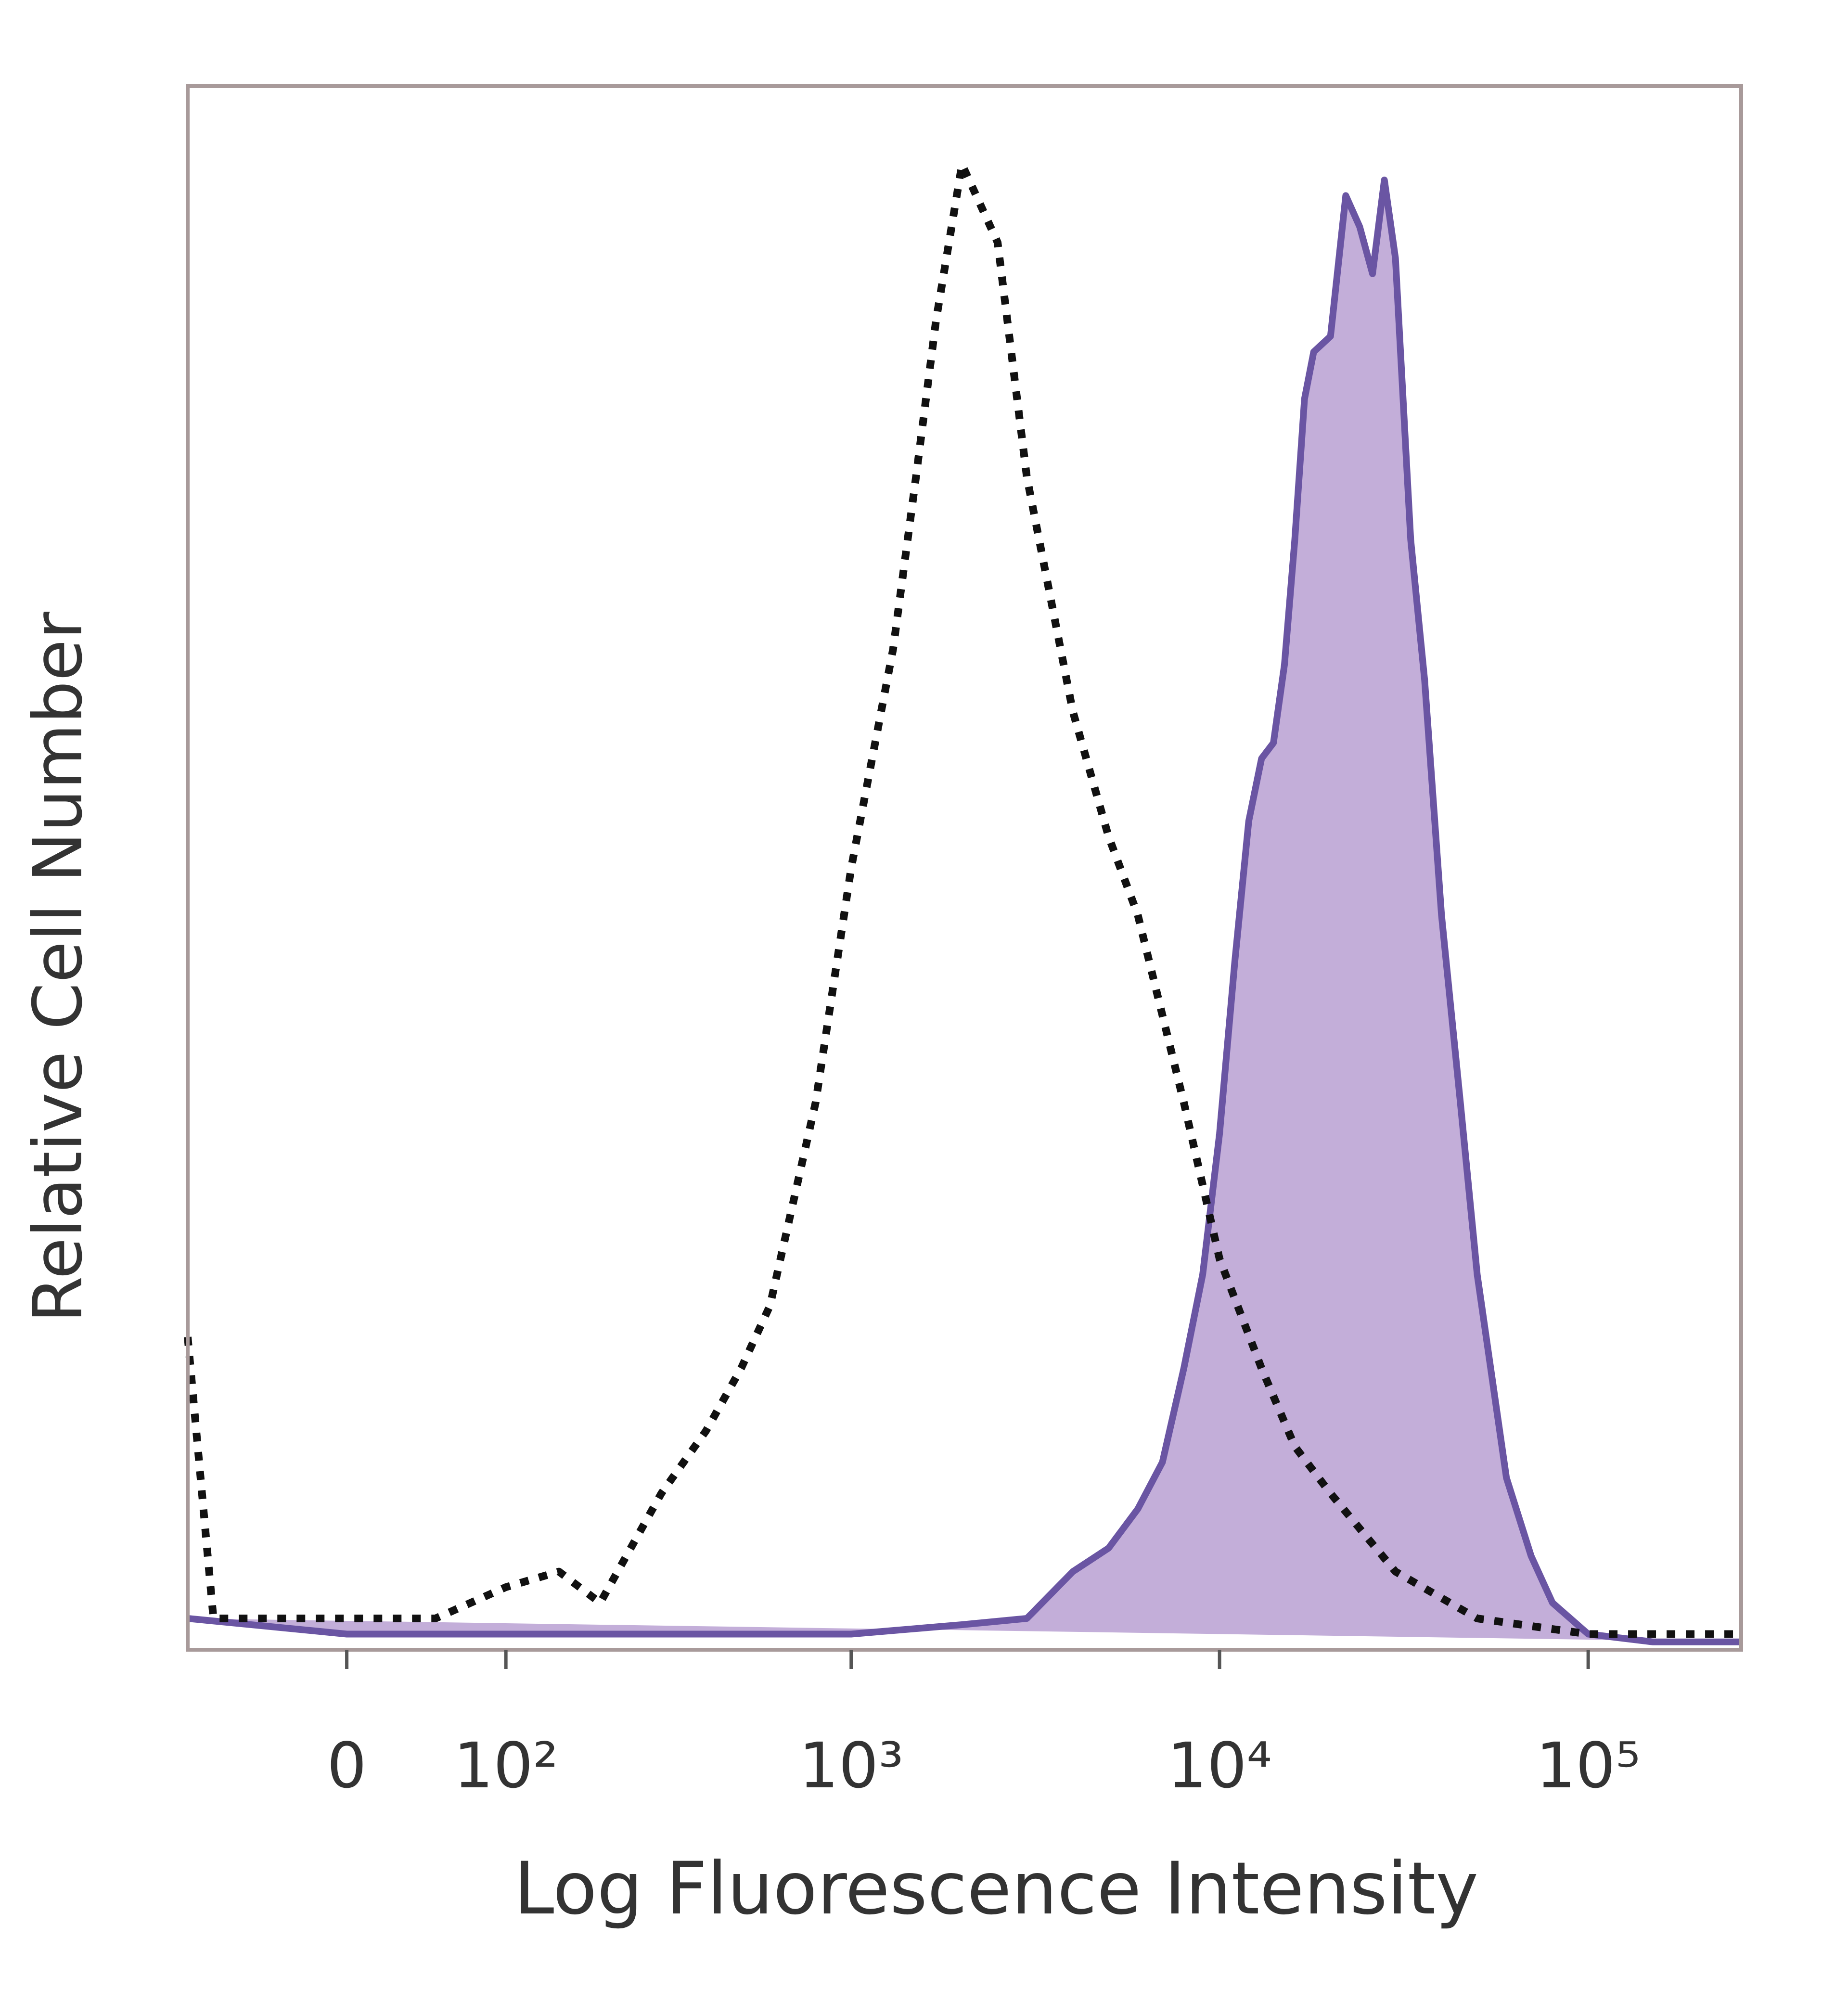 Image resolution: width=1848 pixels, height=2002 pixels. I want to click on y-axis-label: Relative Cell Number, so click(58, 967).